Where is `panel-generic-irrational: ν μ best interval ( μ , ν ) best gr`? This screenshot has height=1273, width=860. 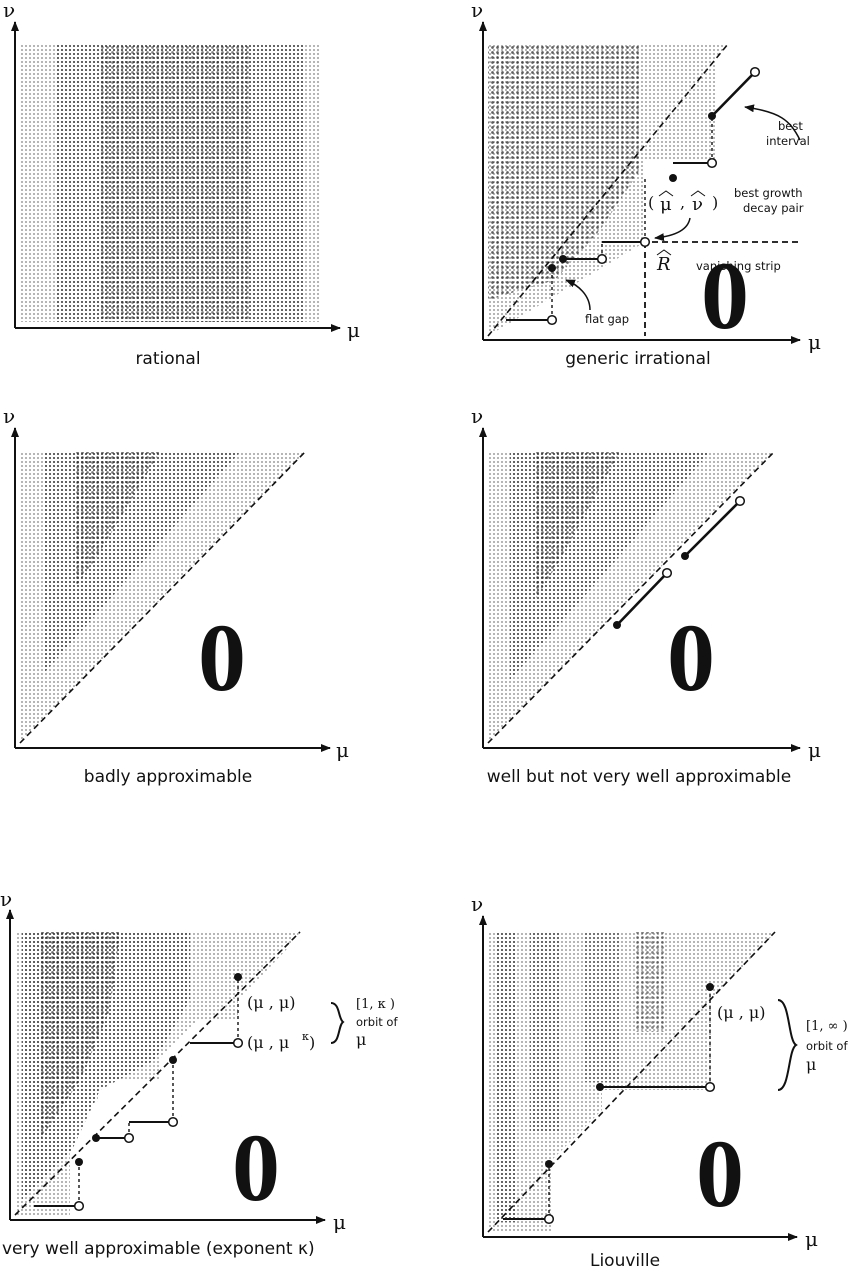
panel-generic-irrational: ν μ best interval ( μ , ν ) best gr is located at coordinates (646, 184).